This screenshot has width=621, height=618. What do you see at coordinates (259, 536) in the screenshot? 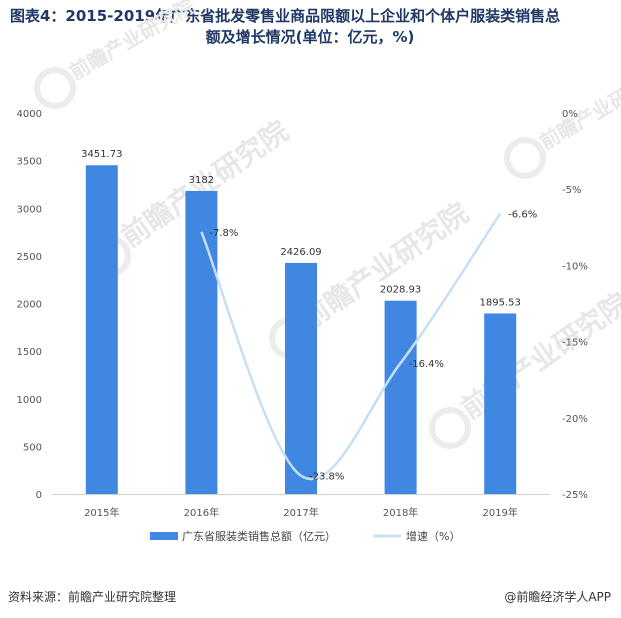
I see `legend-bar-label: 广东省服装类销售总额（亿元）` at bounding box center [259, 536].